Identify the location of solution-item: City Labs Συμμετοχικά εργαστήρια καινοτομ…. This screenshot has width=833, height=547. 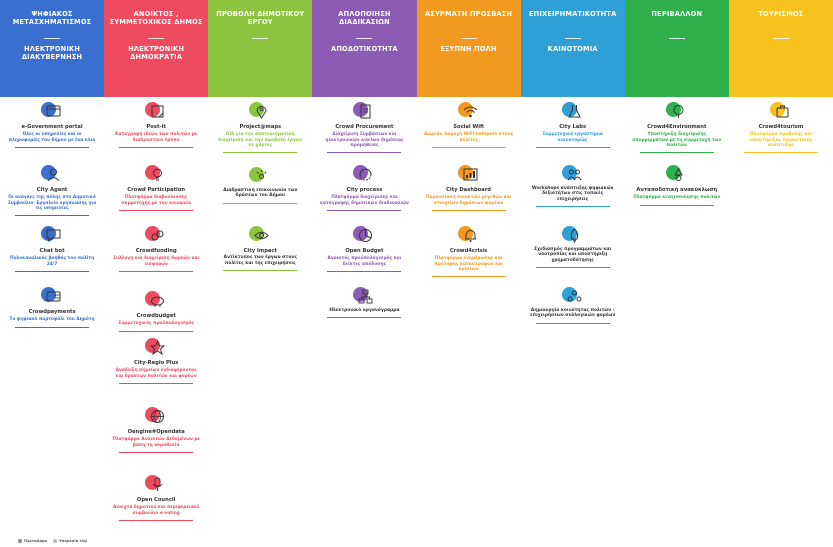
(573, 124).